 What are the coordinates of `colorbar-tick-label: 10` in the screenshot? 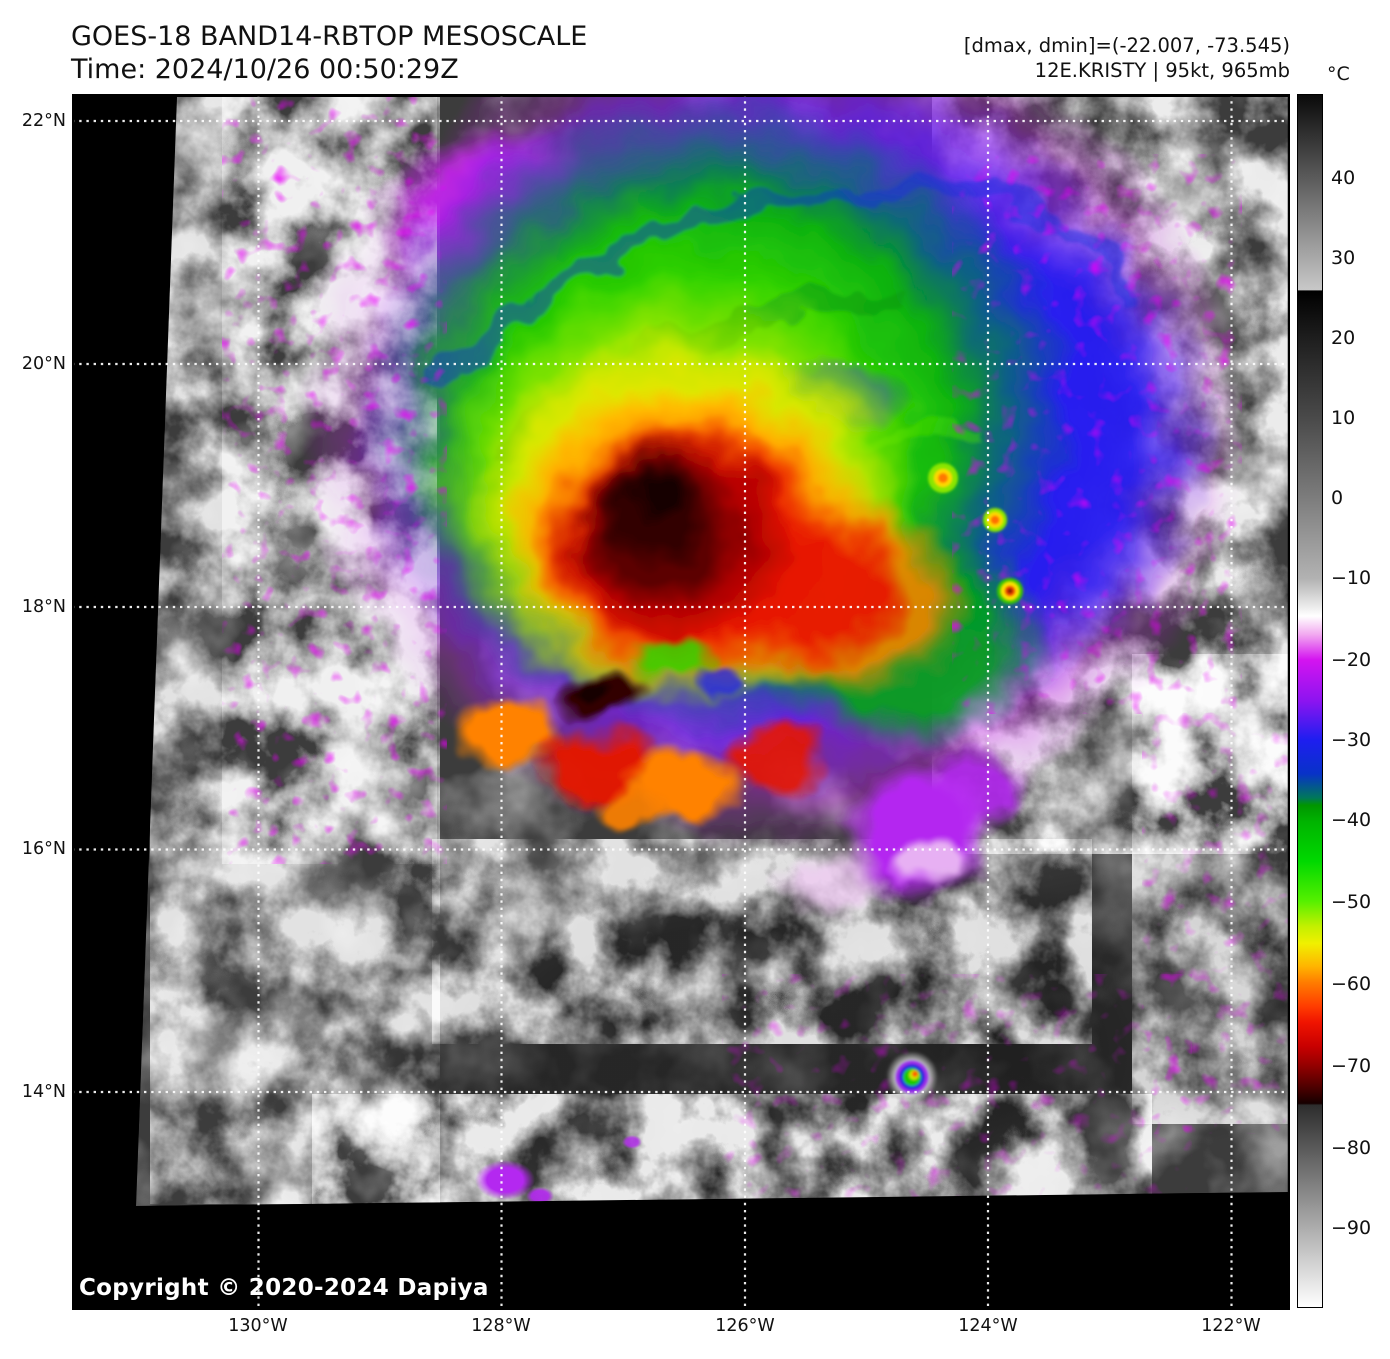 It's located at (1343, 418).